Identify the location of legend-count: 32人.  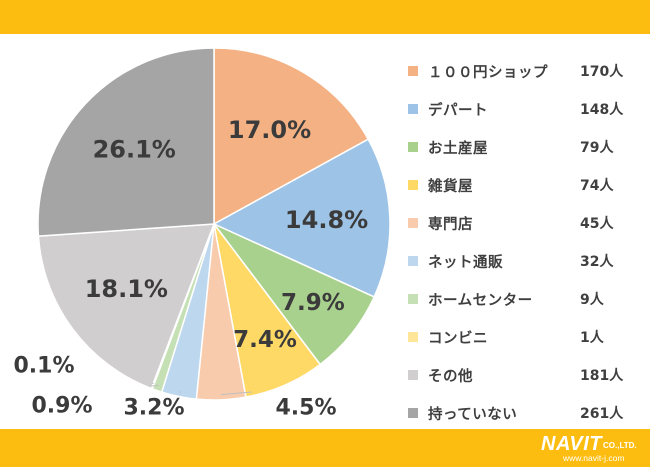
(597, 262).